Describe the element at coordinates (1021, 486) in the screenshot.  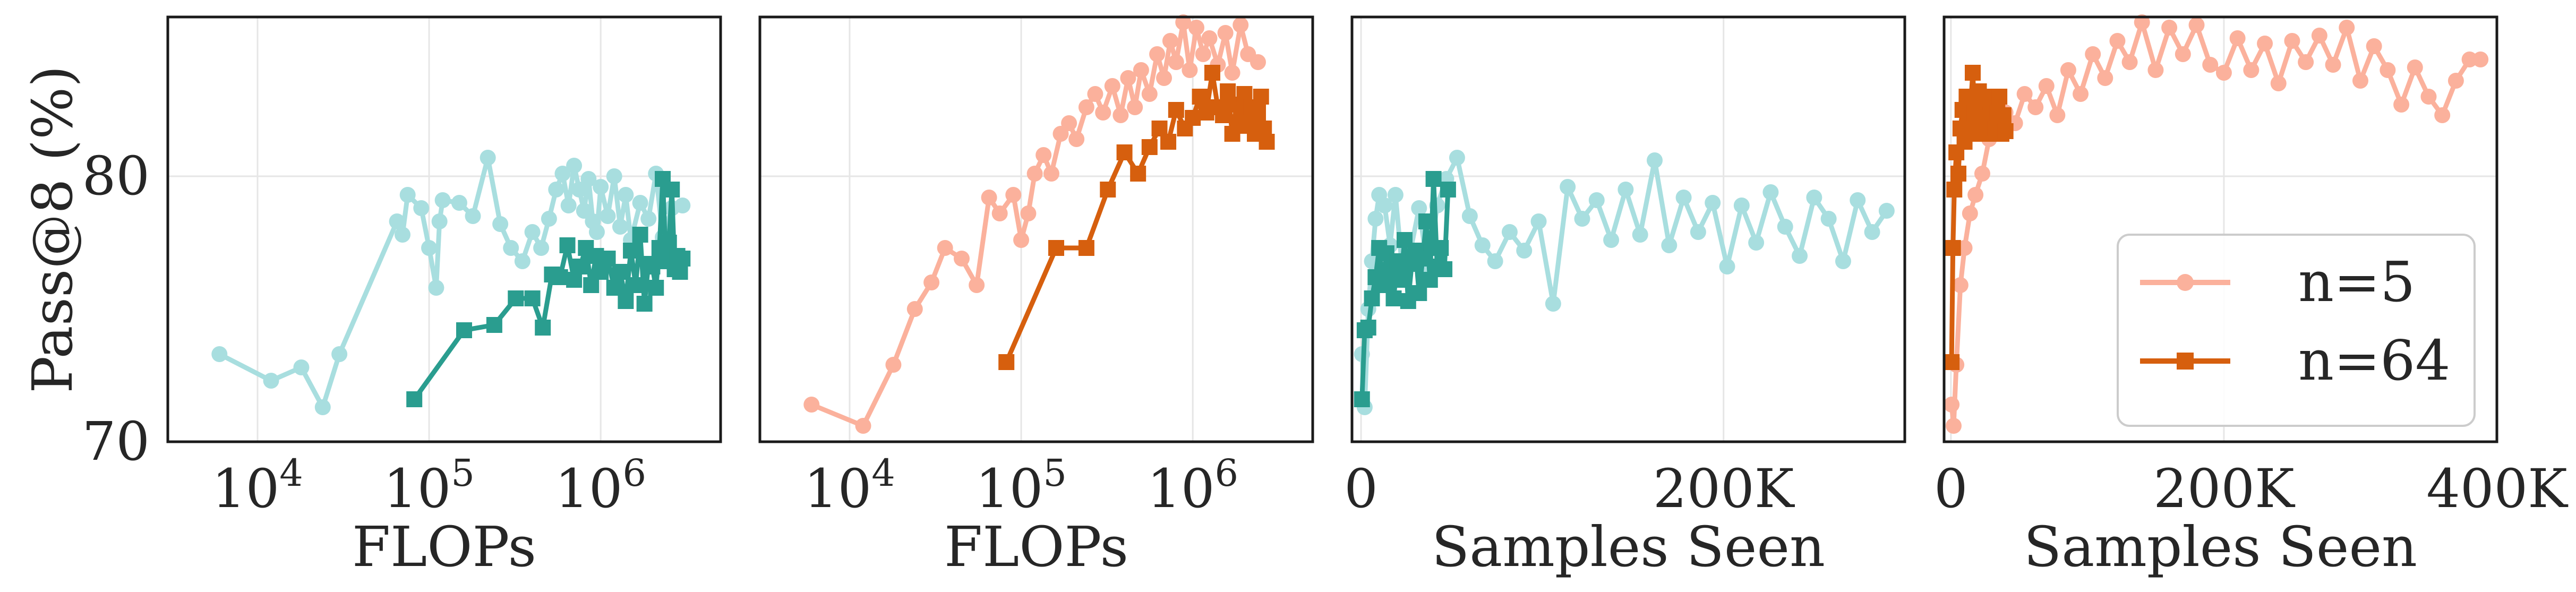
I see `panel-2-ticks: 10⁴ 10⁵ 10⁶` at that location.